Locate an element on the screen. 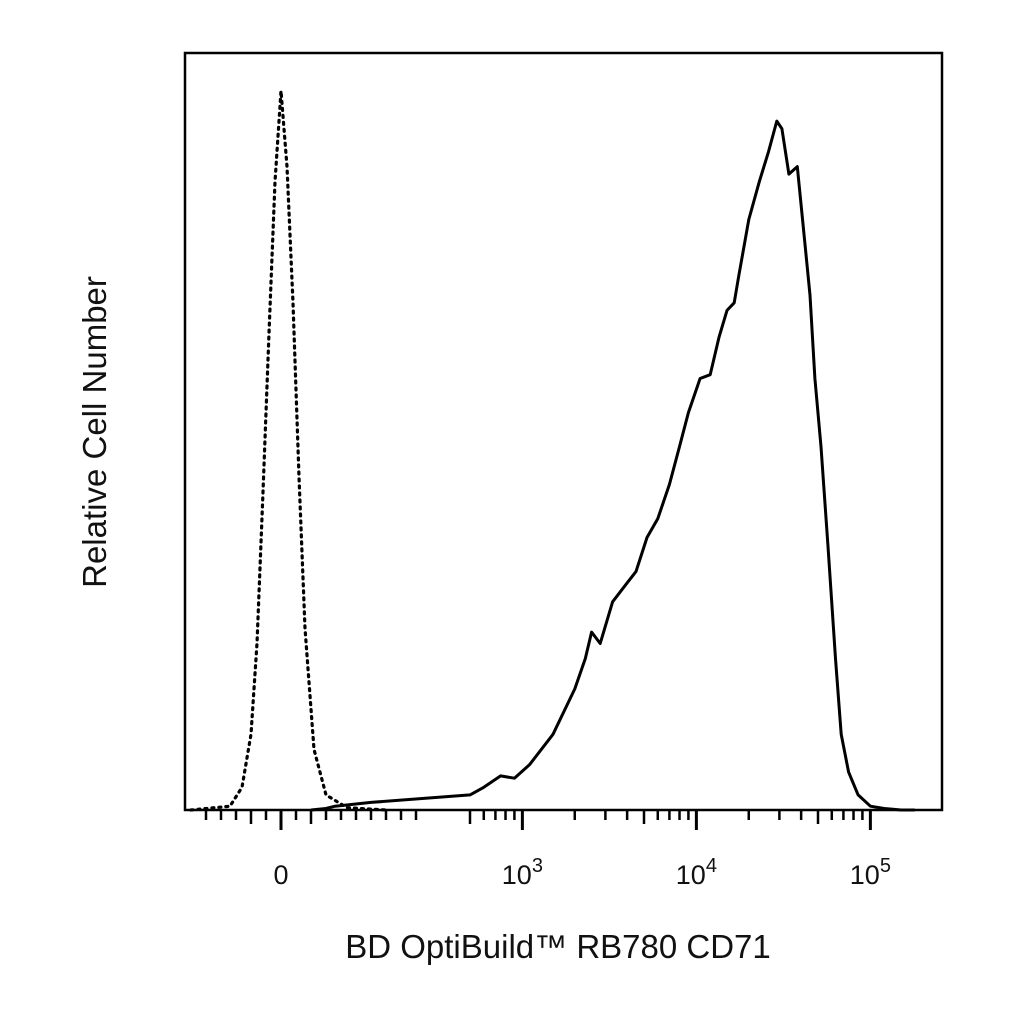 The height and width of the screenshot is (1024, 1024). tick-label-exponent: 5 is located at coordinates (885, 866).